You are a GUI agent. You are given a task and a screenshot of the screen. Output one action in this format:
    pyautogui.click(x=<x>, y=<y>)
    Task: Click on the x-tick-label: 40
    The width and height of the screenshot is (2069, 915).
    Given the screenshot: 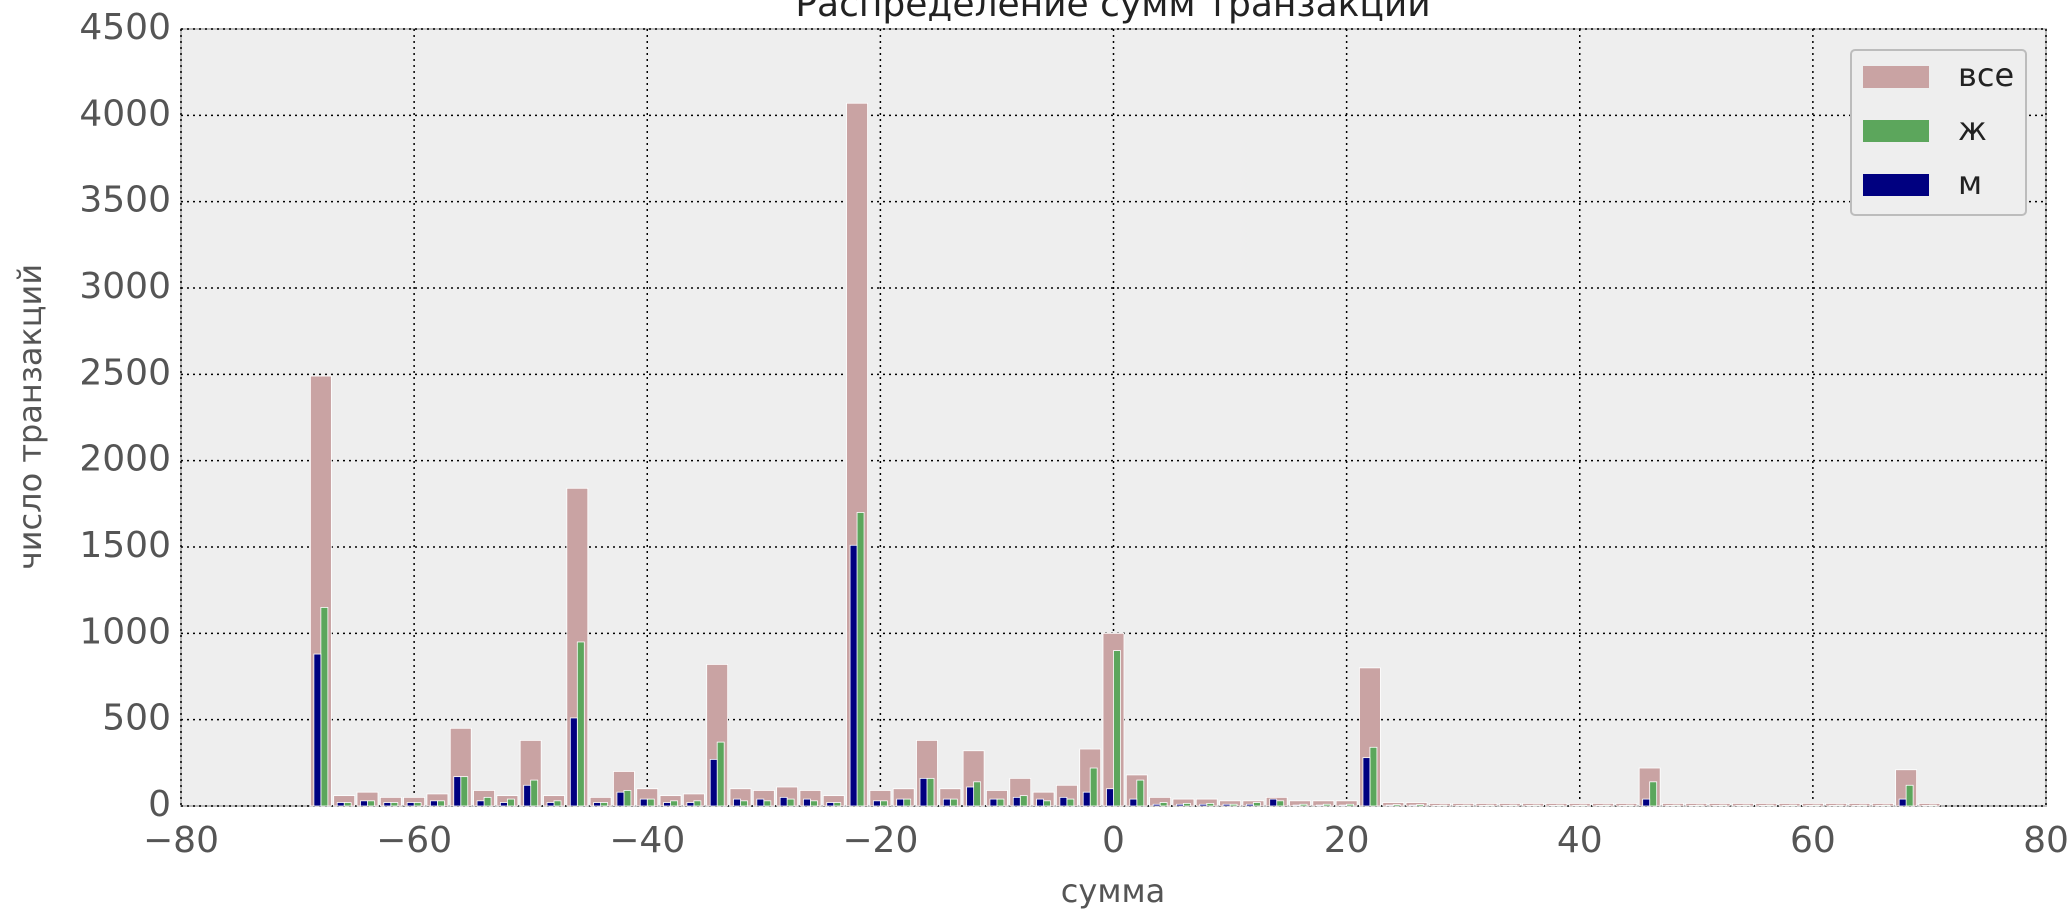 What is the action you would take?
    pyautogui.click(x=1580, y=840)
    